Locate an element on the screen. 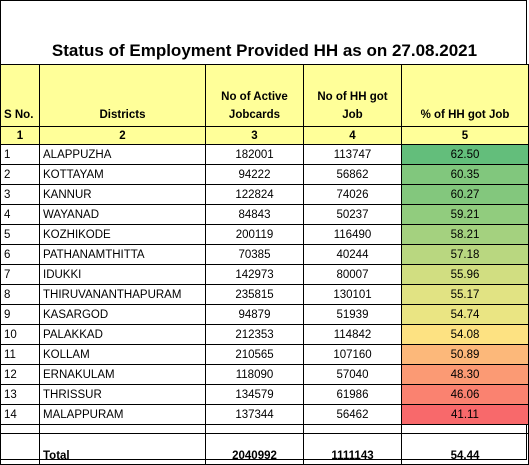  row-sno: 13 is located at coordinates (20, 394).